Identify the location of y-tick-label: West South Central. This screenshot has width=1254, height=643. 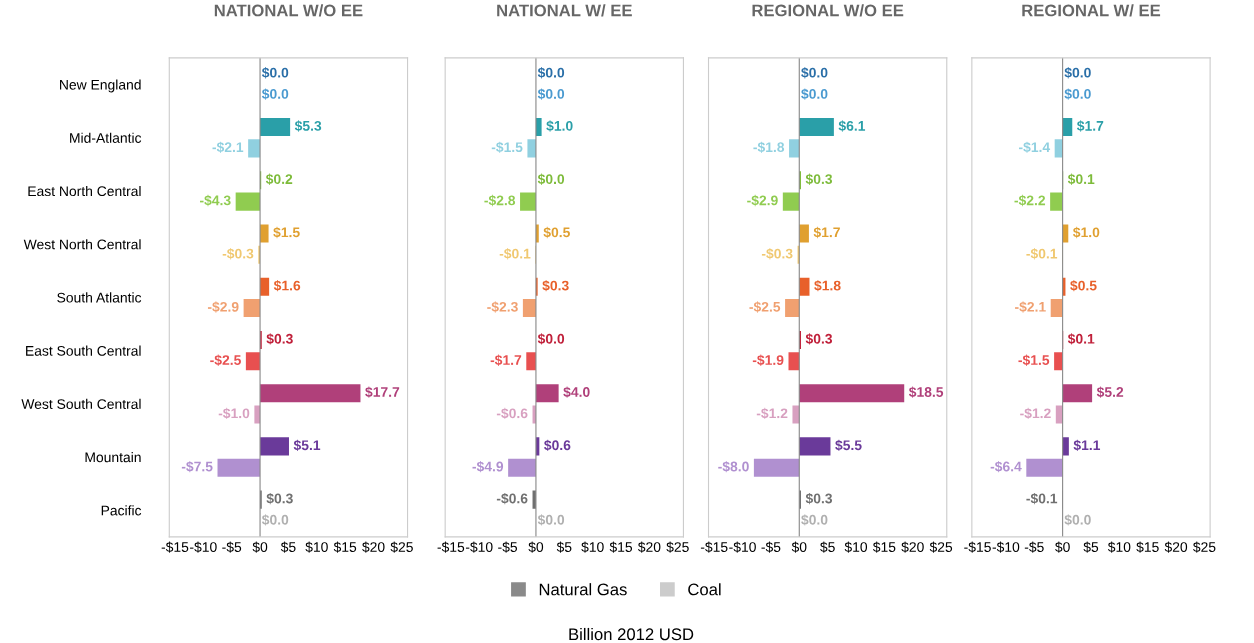
(81, 404).